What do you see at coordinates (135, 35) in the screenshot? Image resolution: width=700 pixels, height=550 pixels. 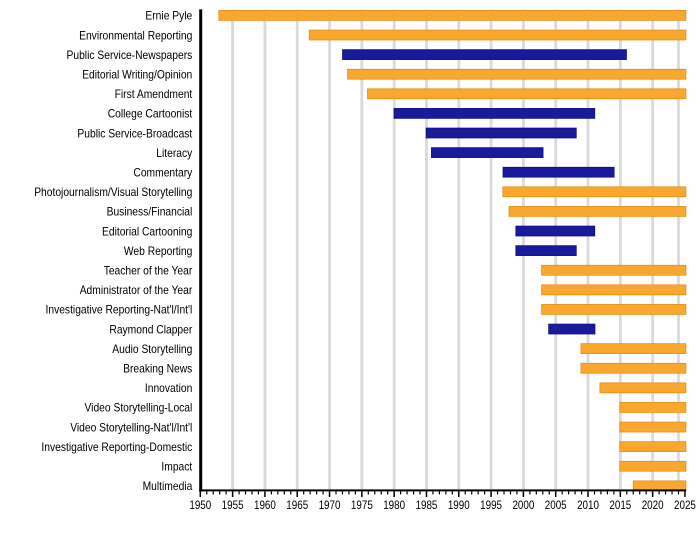 I see `svg-text: Environmental Reporting` at bounding box center [135, 35].